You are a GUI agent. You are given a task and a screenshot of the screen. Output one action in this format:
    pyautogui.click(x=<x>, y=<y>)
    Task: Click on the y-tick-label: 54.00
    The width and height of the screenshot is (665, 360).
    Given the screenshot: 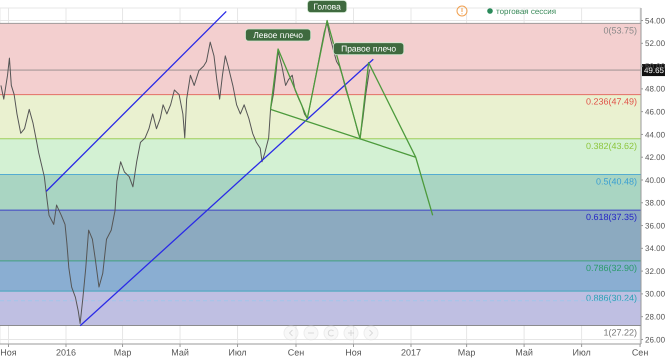 What is the action you would take?
    pyautogui.click(x=655, y=21)
    